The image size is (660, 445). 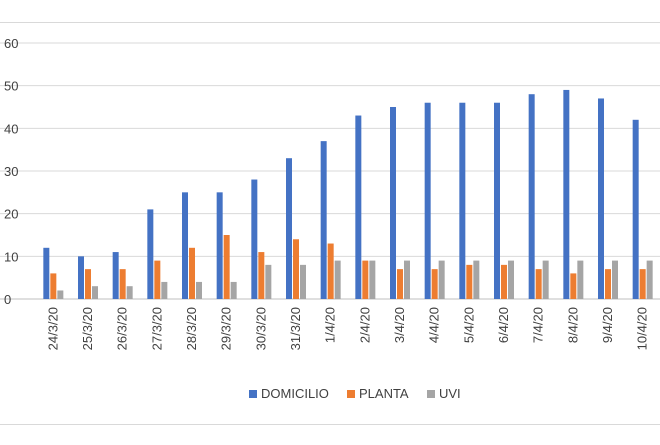 What do you see at coordinates (295, 393) in the screenshot?
I see `legend-label-domicilio: DOMICILIO` at bounding box center [295, 393].